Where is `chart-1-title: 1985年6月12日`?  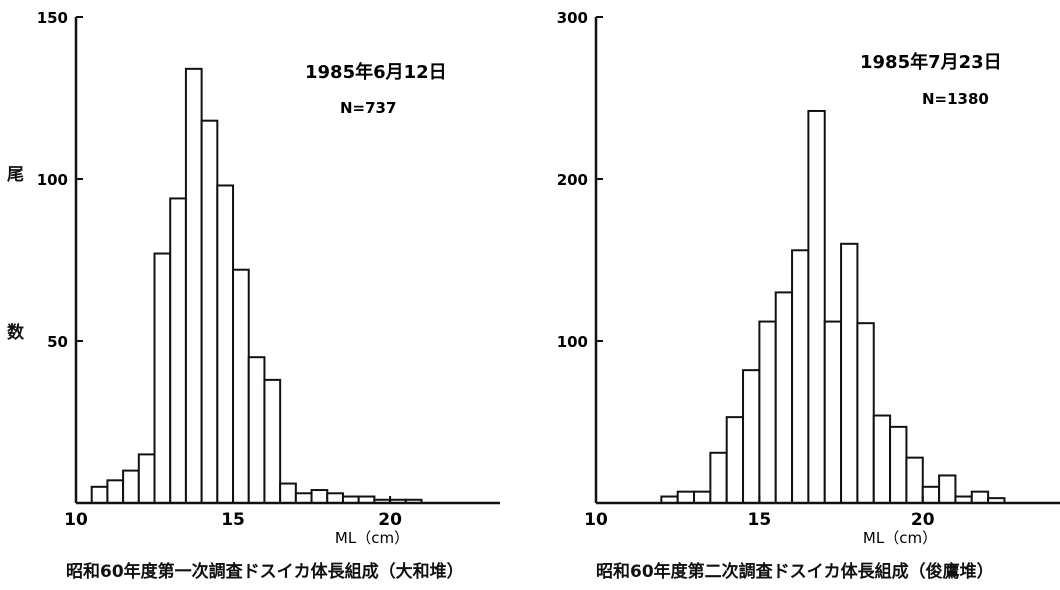
chart-1-title: 1985年6月12日 is located at coordinates (376, 72).